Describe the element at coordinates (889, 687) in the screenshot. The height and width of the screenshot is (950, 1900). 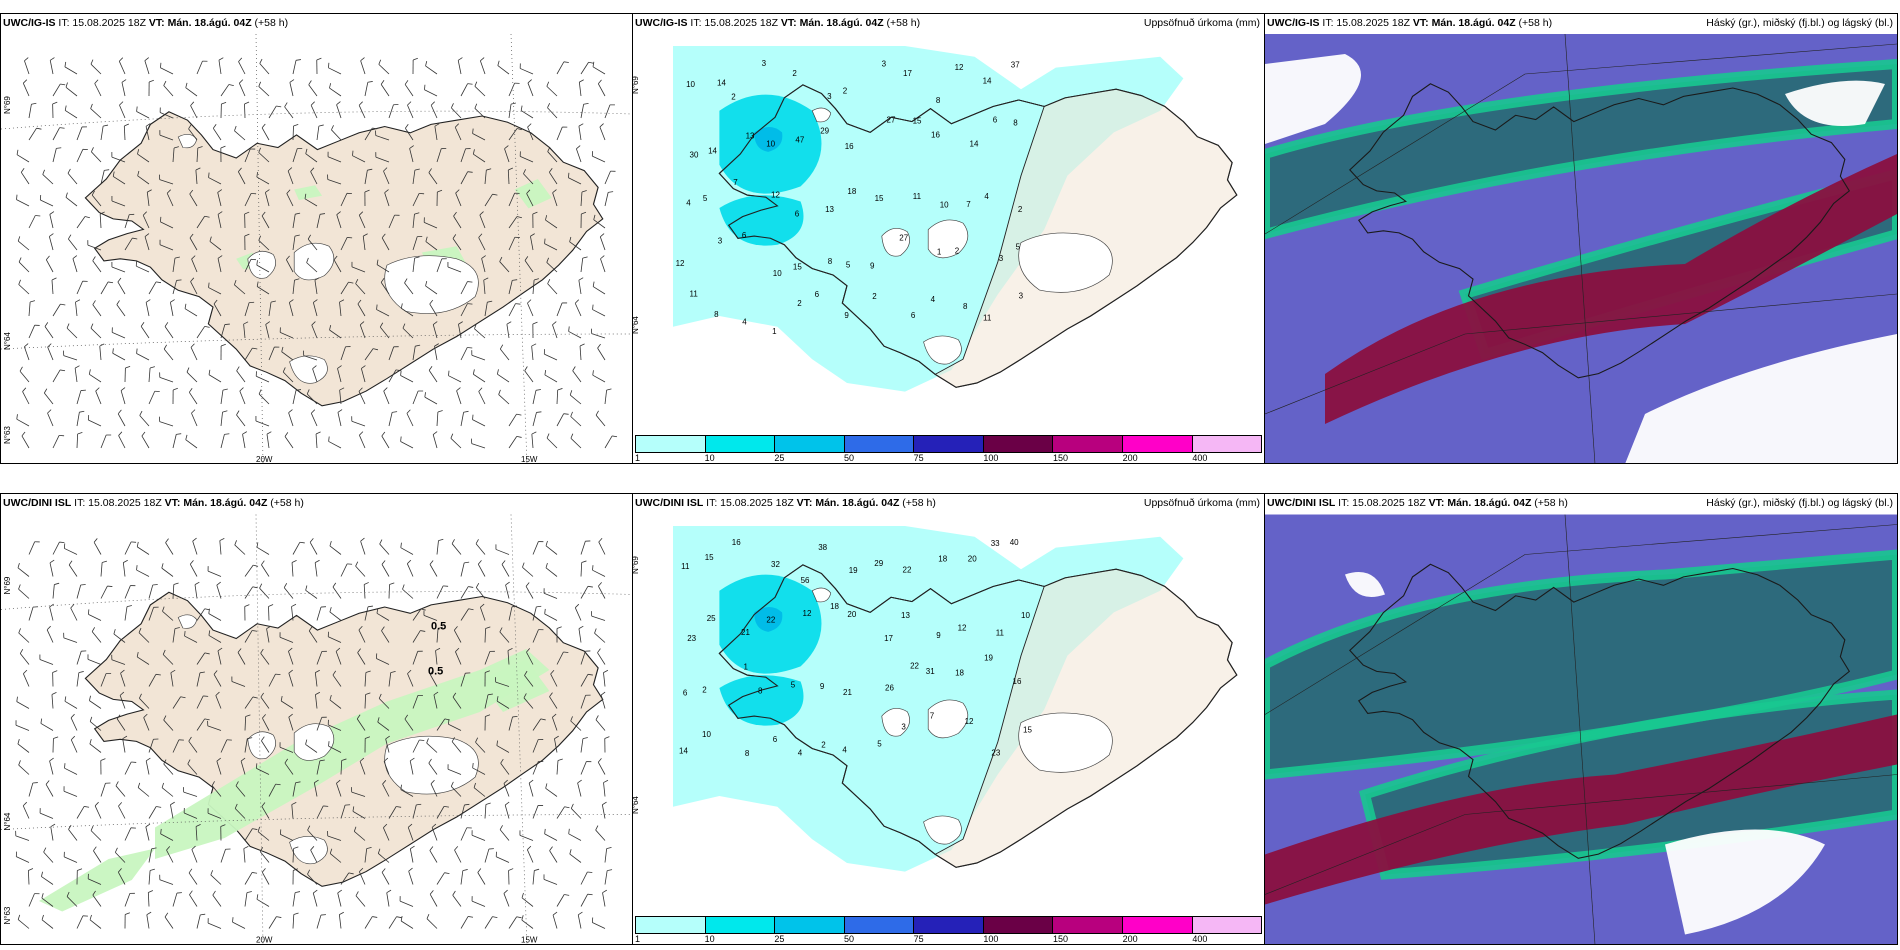
I see `precip-value: 26` at that location.